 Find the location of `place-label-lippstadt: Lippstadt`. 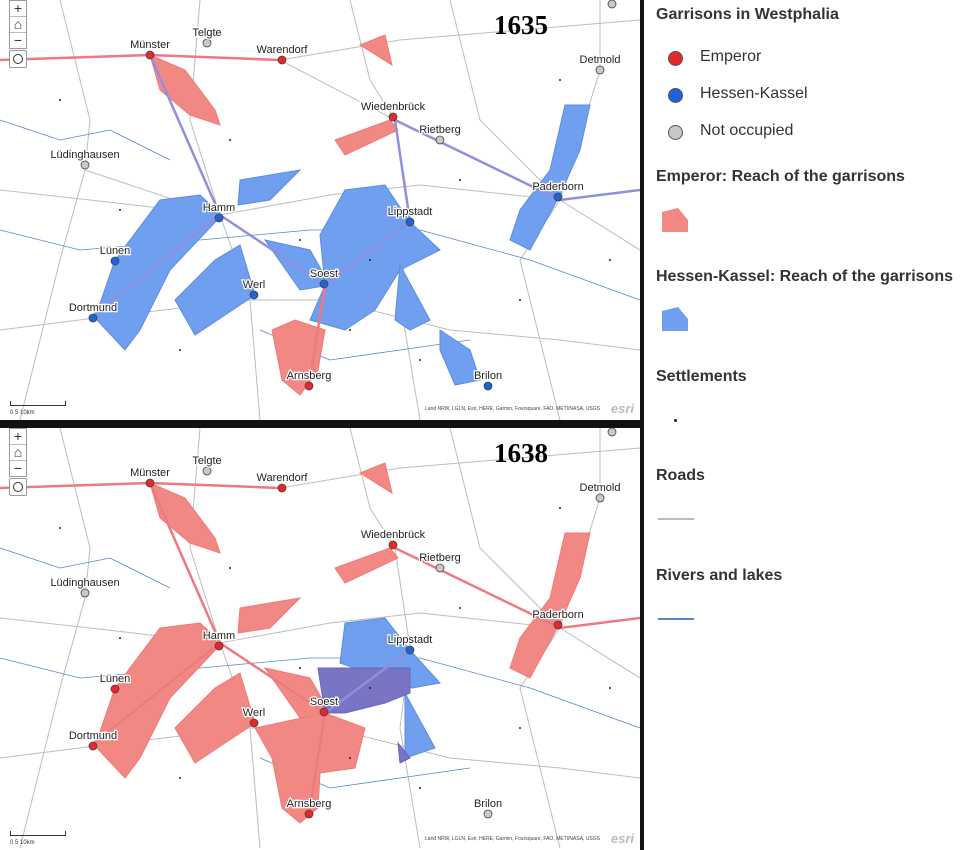

place-label-lippstadt: Lippstadt is located at coordinates (410, 212).